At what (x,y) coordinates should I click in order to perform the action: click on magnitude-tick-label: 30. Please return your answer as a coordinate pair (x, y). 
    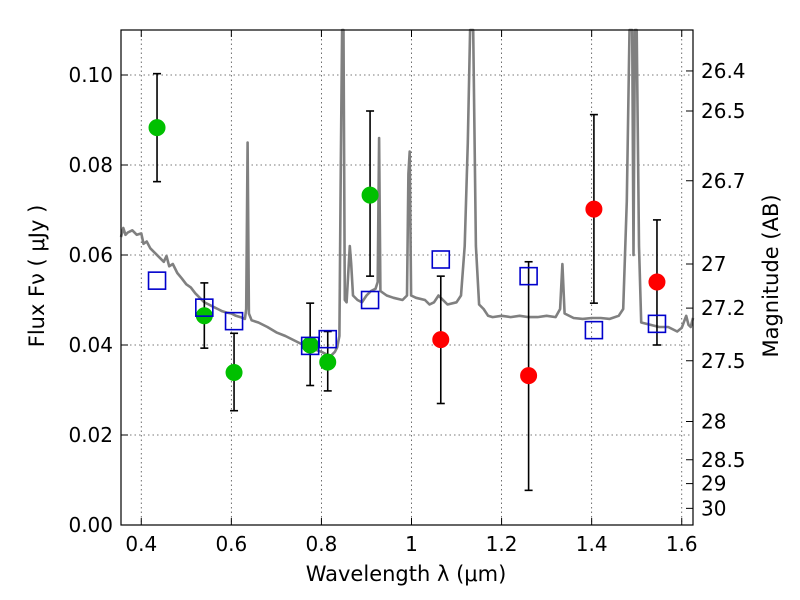
    Looking at the image, I should click on (713, 508).